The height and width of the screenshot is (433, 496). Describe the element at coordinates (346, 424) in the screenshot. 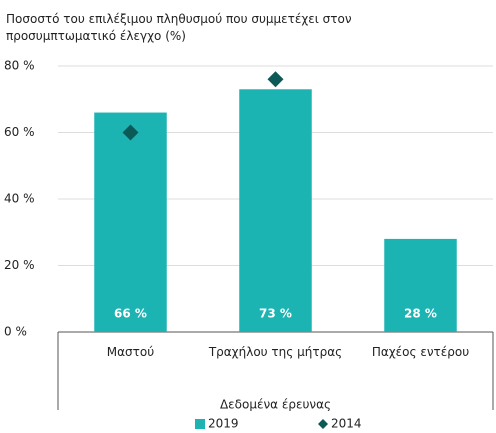

I see `legend-label: 2014` at that location.